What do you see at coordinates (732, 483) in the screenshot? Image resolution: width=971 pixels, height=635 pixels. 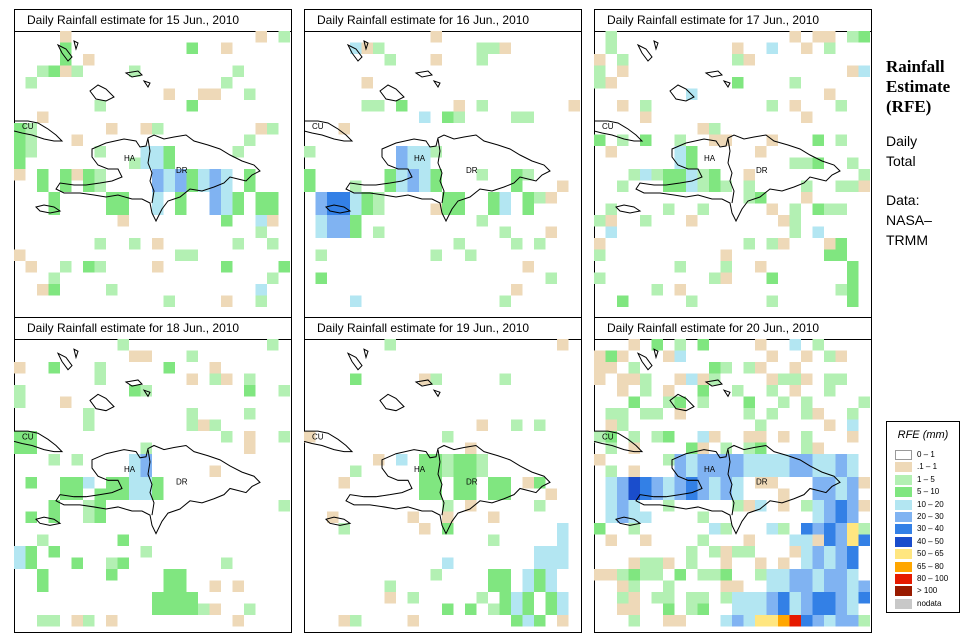 I see `rainfall-cells` at bounding box center [732, 483].